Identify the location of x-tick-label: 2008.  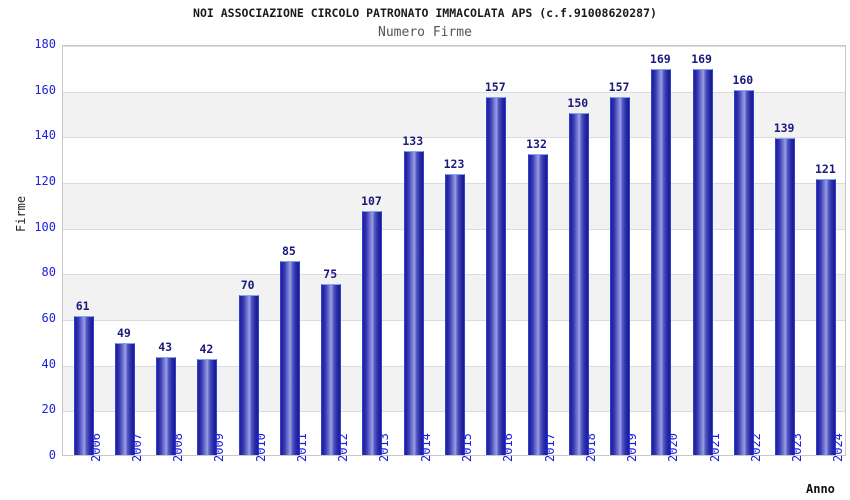
(178, 447).